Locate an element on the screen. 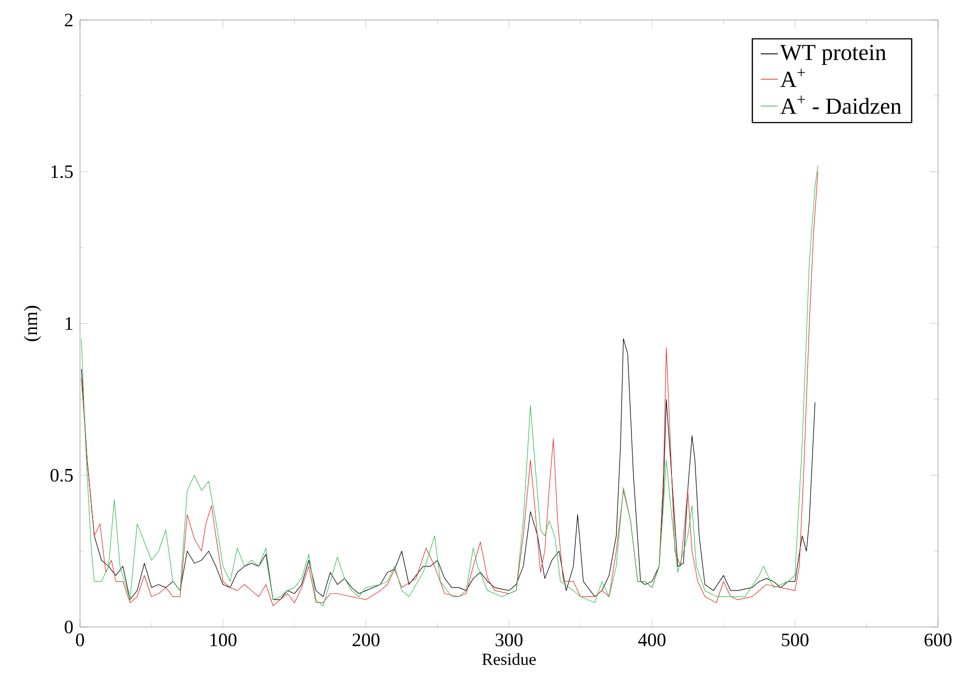 The width and height of the screenshot is (964, 681). y-tick-label: 1 is located at coordinates (69, 323).